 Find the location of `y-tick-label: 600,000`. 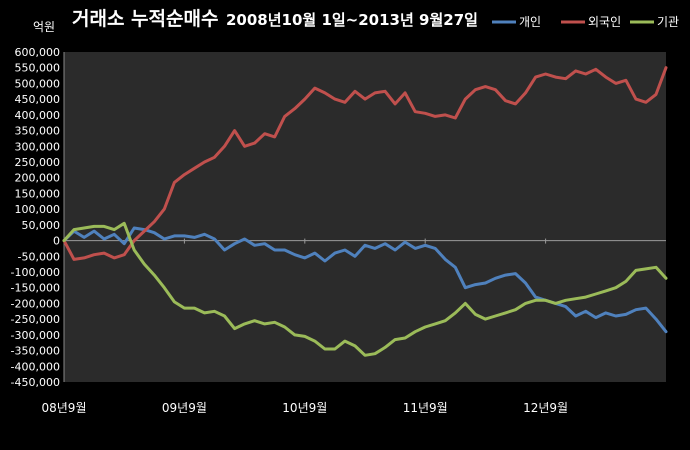

y-tick-label: 600,000 is located at coordinates (38, 52).